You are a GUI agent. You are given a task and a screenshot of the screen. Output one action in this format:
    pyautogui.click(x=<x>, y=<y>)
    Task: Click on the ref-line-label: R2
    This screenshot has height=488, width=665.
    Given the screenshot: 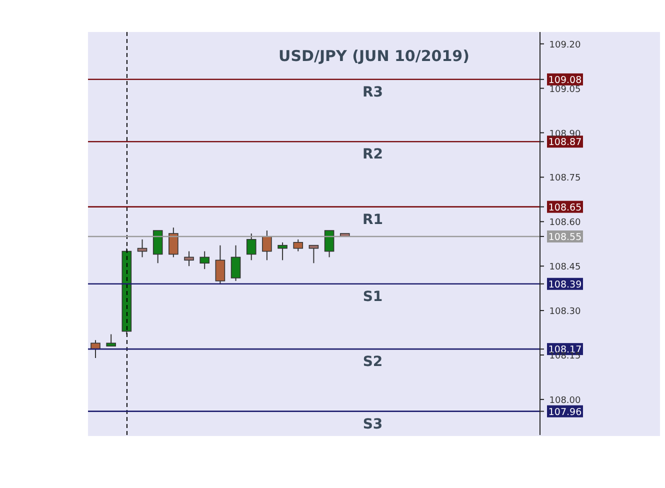 What is the action you would take?
    pyautogui.click(x=373, y=154)
    